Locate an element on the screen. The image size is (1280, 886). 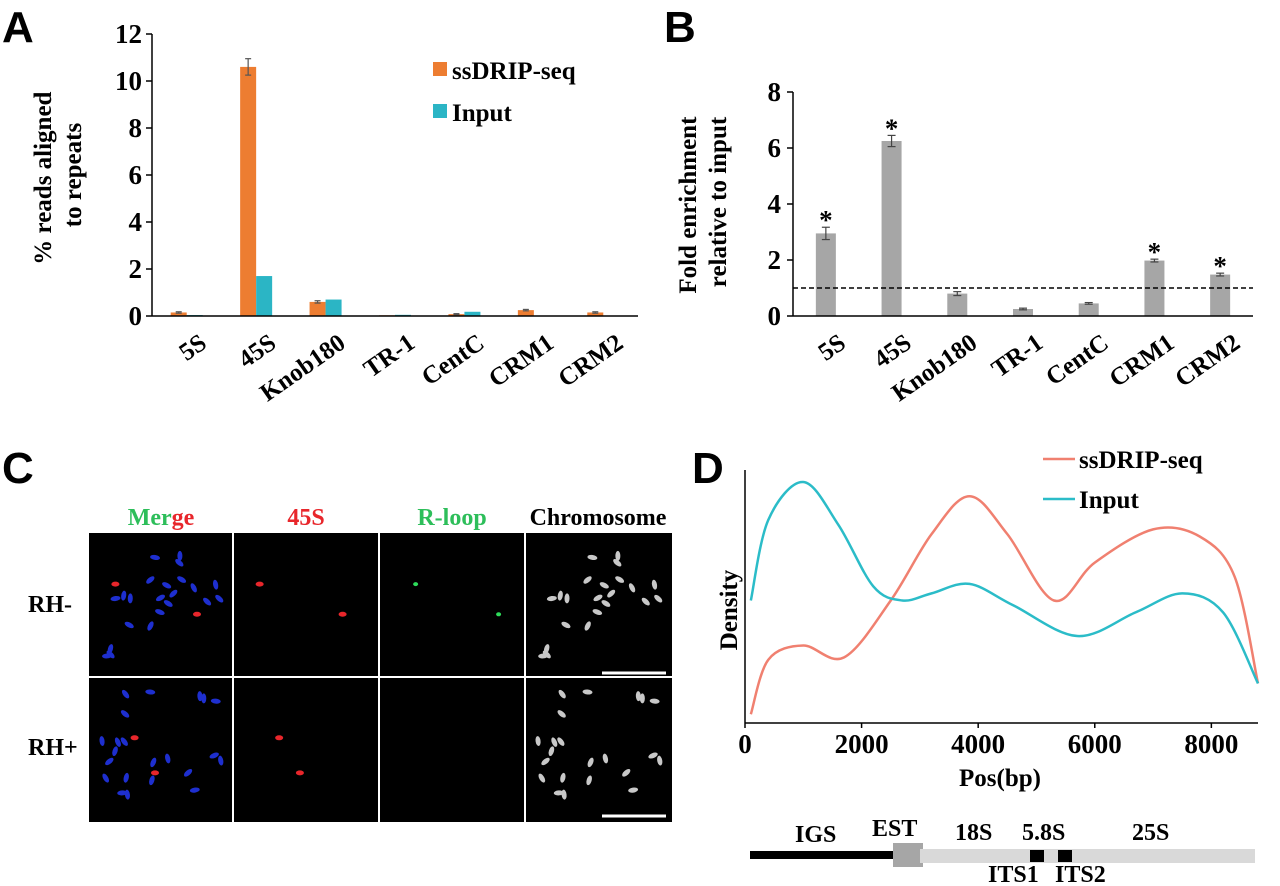
category-label-CentC: CentC is located at coordinates (1077, 360).